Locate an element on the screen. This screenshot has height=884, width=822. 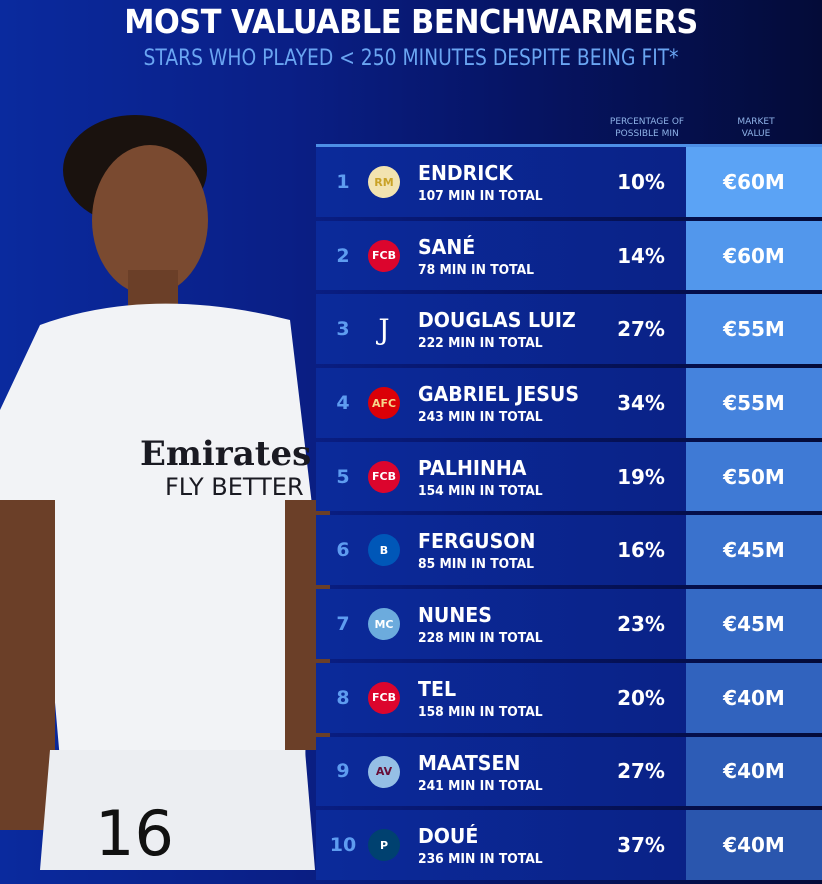
percentage-value: 23% is located at coordinates (641, 623).